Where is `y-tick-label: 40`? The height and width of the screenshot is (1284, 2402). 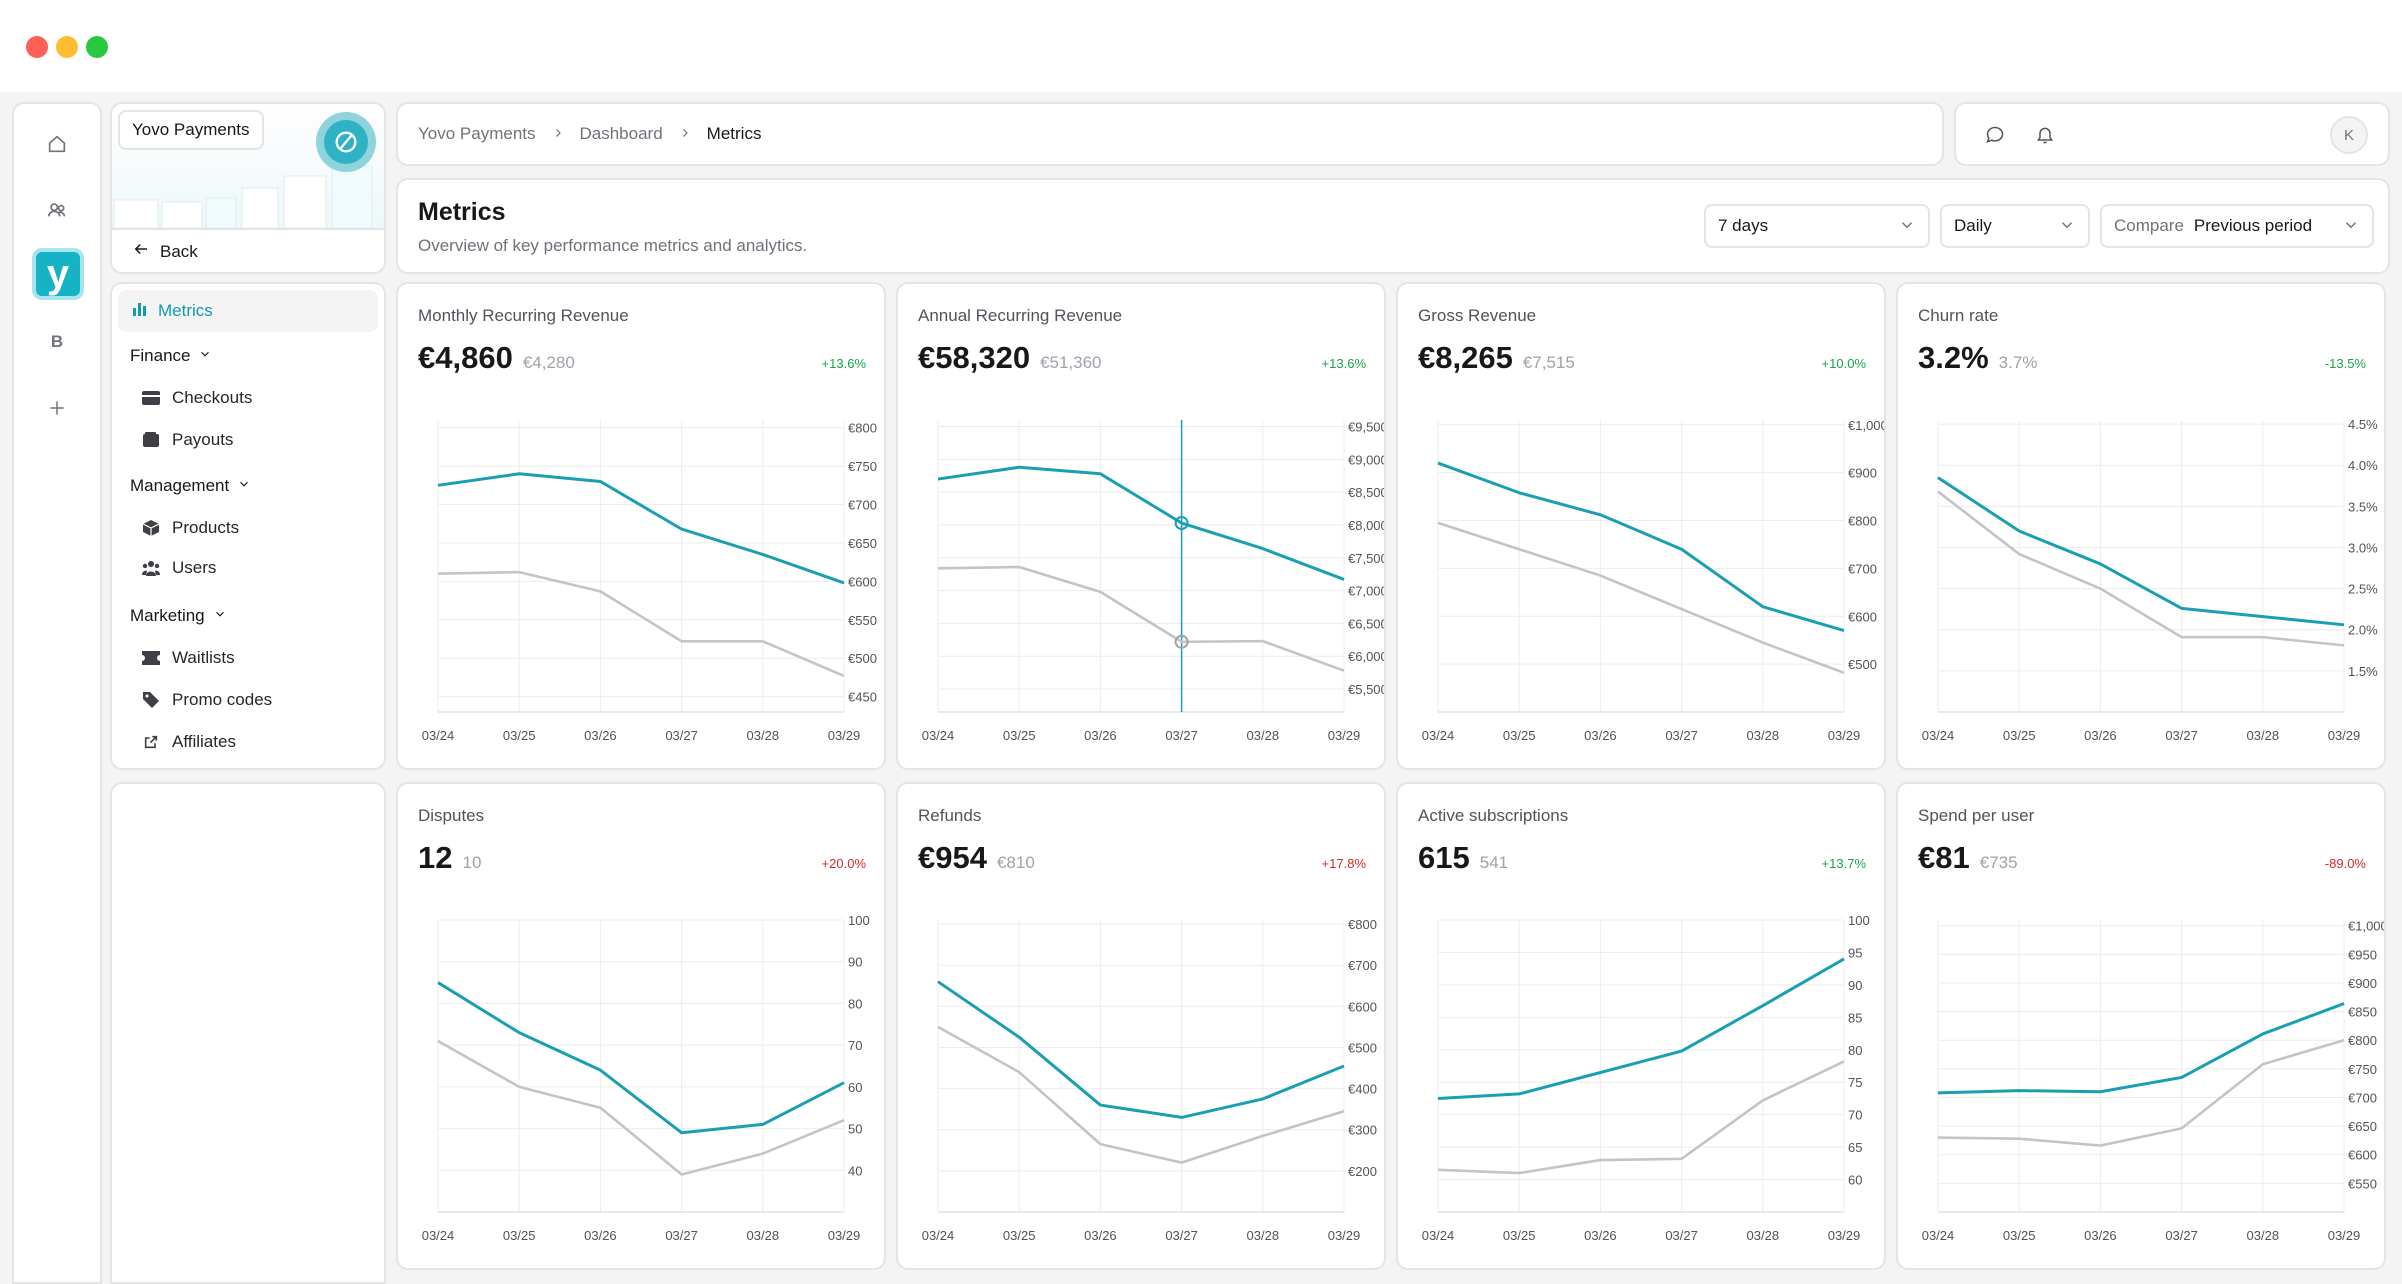
y-tick-label: 40 is located at coordinates (855, 1170).